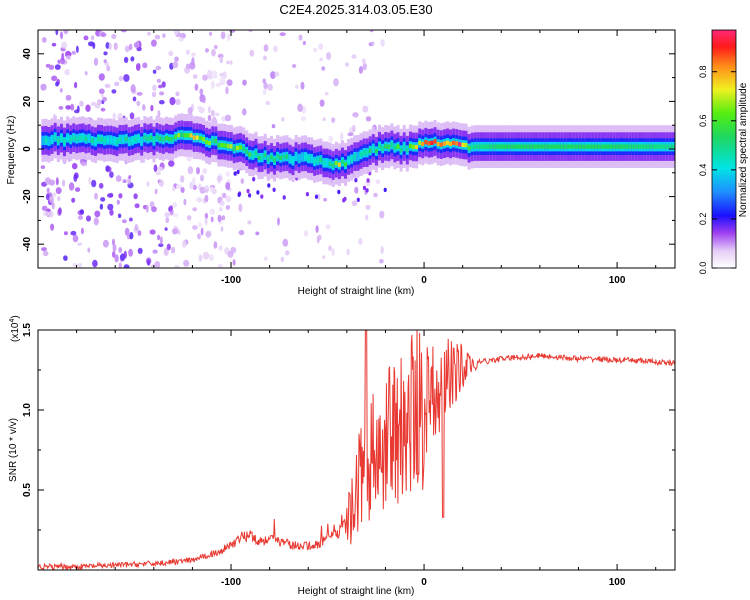 Image resolution: width=750 pixels, height=600 pixels. Describe the element at coordinates (424, 280) in the screenshot. I see `spectrogram-xtick-label: 0` at that location.